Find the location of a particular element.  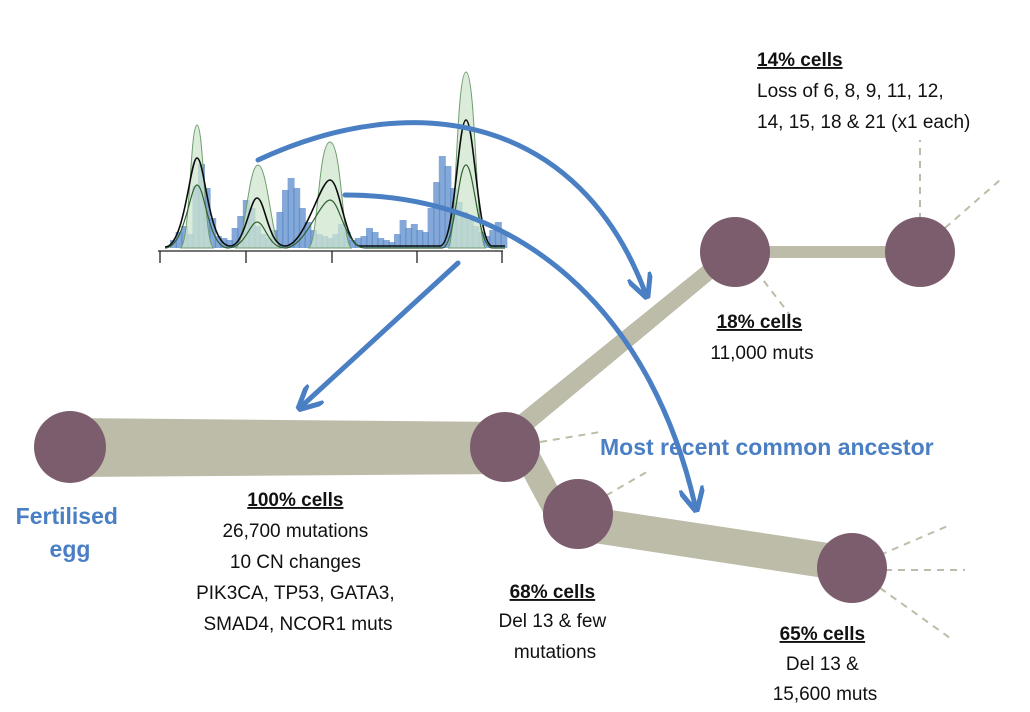

arrow-to-trunk is located at coordinates (382, 332).